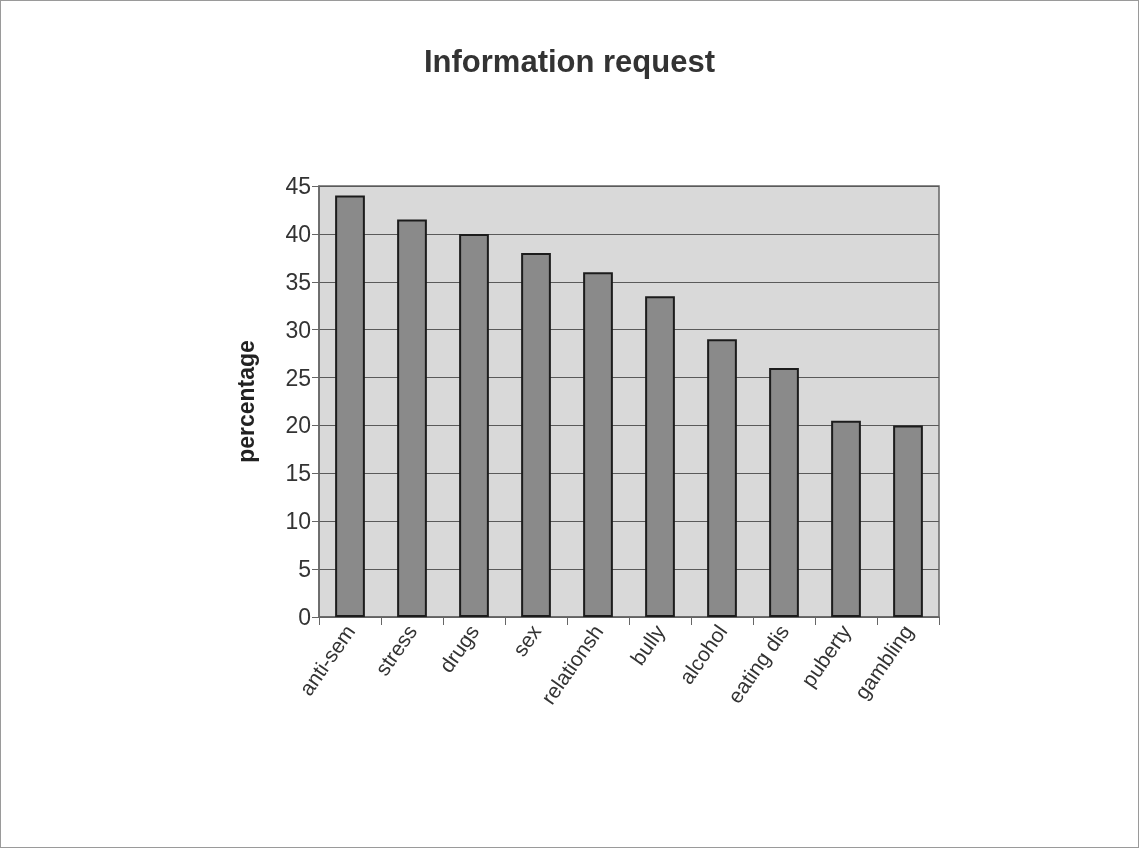 This screenshot has height=848, width=1139. I want to click on y-axis-title: percentage, so click(245, 401).